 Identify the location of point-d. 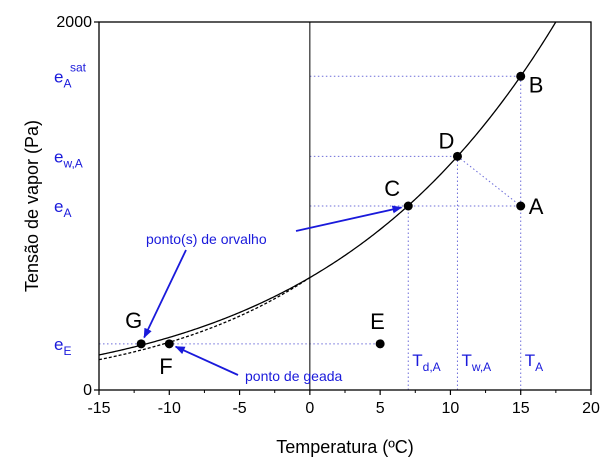
(457, 156).